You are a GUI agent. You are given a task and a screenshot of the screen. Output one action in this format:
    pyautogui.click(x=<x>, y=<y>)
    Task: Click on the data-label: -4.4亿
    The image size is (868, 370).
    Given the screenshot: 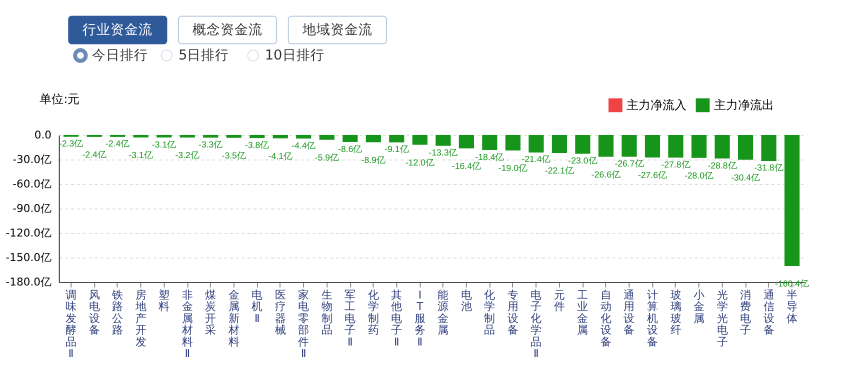 What is the action you would take?
    pyautogui.click(x=304, y=145)
    